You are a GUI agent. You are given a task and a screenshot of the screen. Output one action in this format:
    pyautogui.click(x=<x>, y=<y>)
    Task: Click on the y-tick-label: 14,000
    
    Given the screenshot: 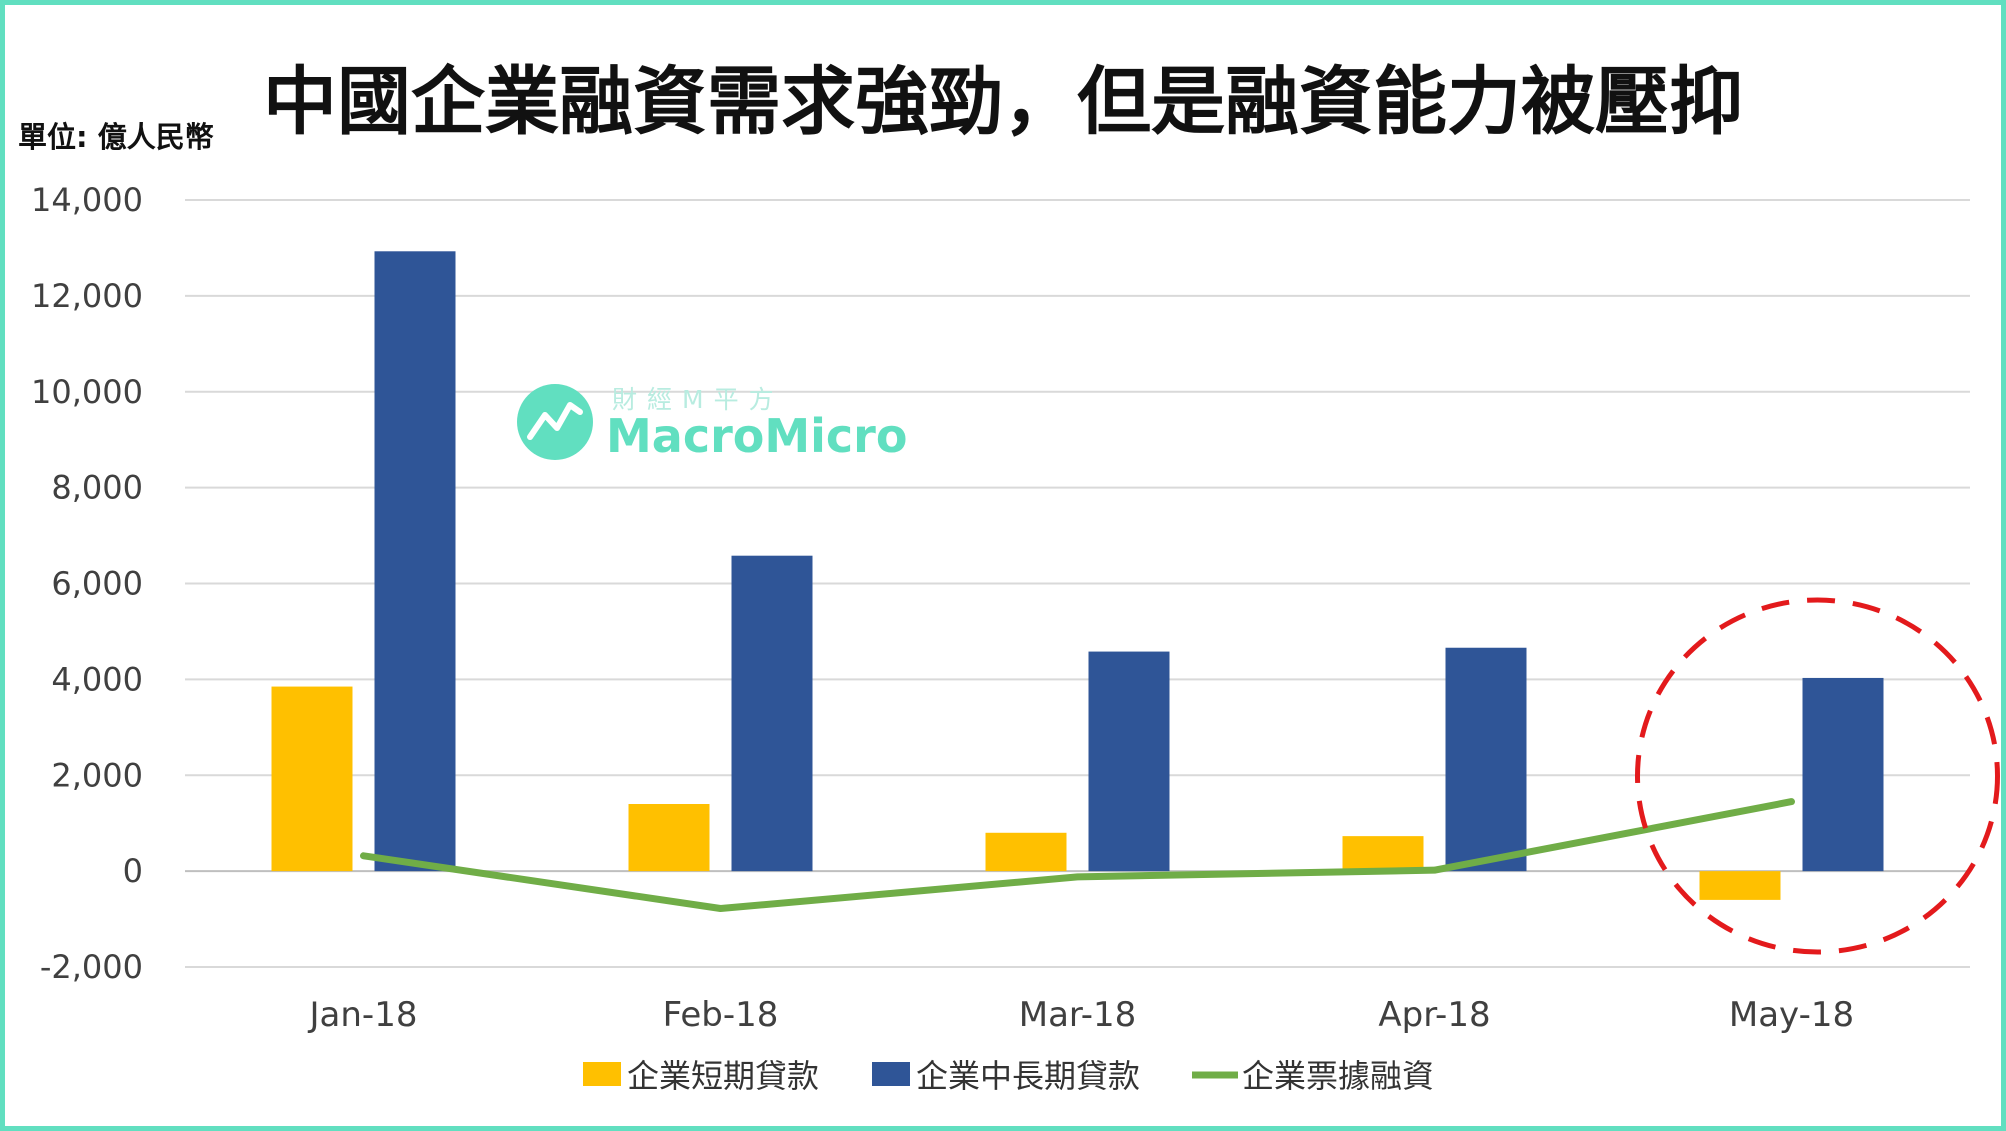 What is the action you would take?
    pyautogui.click(x=87, y=200)
    